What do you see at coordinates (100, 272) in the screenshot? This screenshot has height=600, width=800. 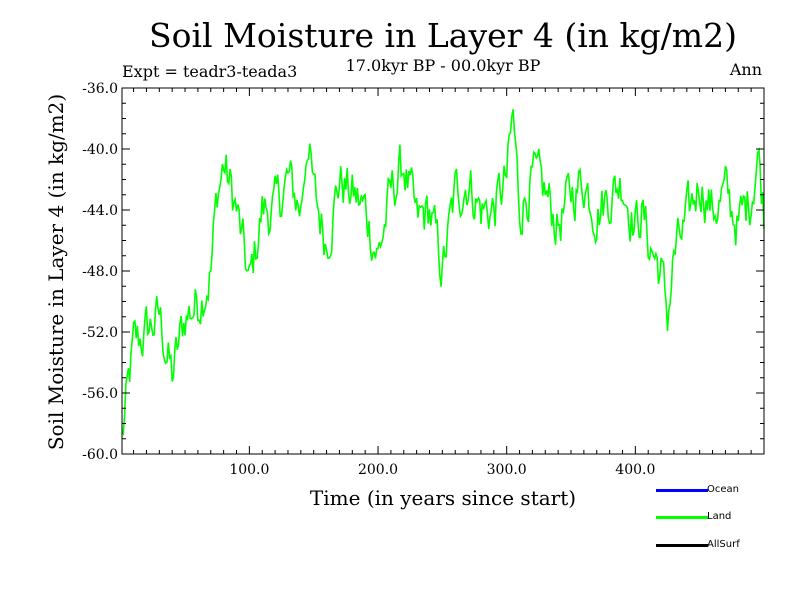 I see `y-tick-label: -48.0` at bounding box center [100, 272].